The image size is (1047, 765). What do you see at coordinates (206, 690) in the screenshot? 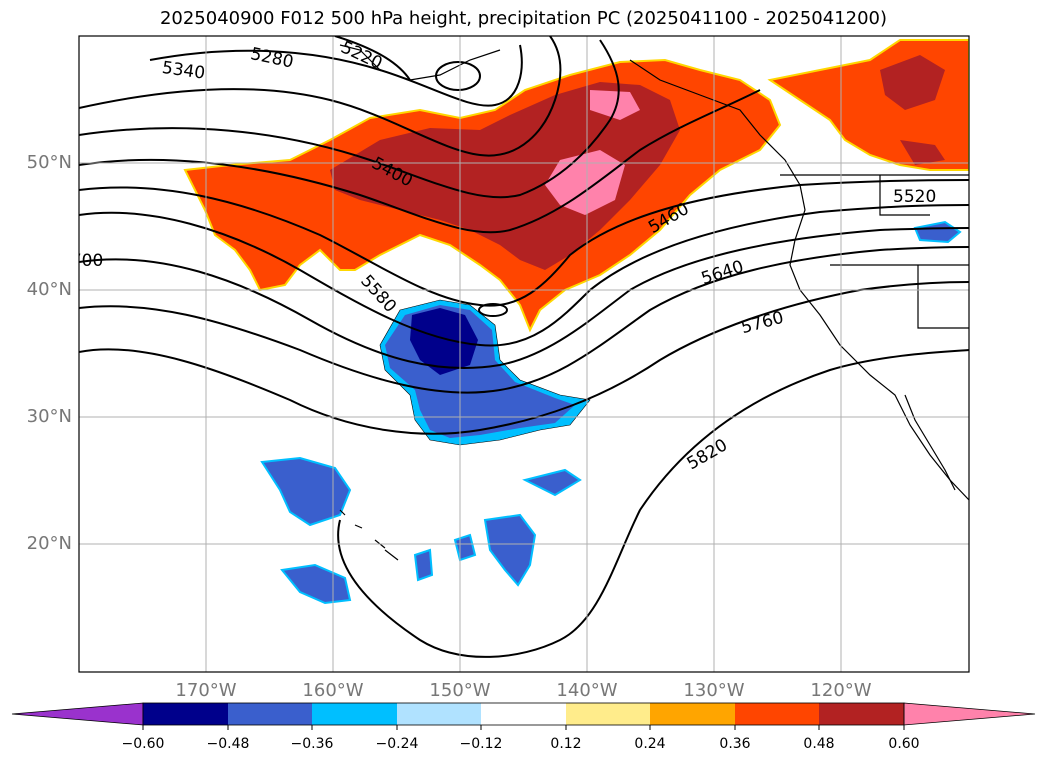
I see `lon-label: 170°W` at bounding box center [206, 690].